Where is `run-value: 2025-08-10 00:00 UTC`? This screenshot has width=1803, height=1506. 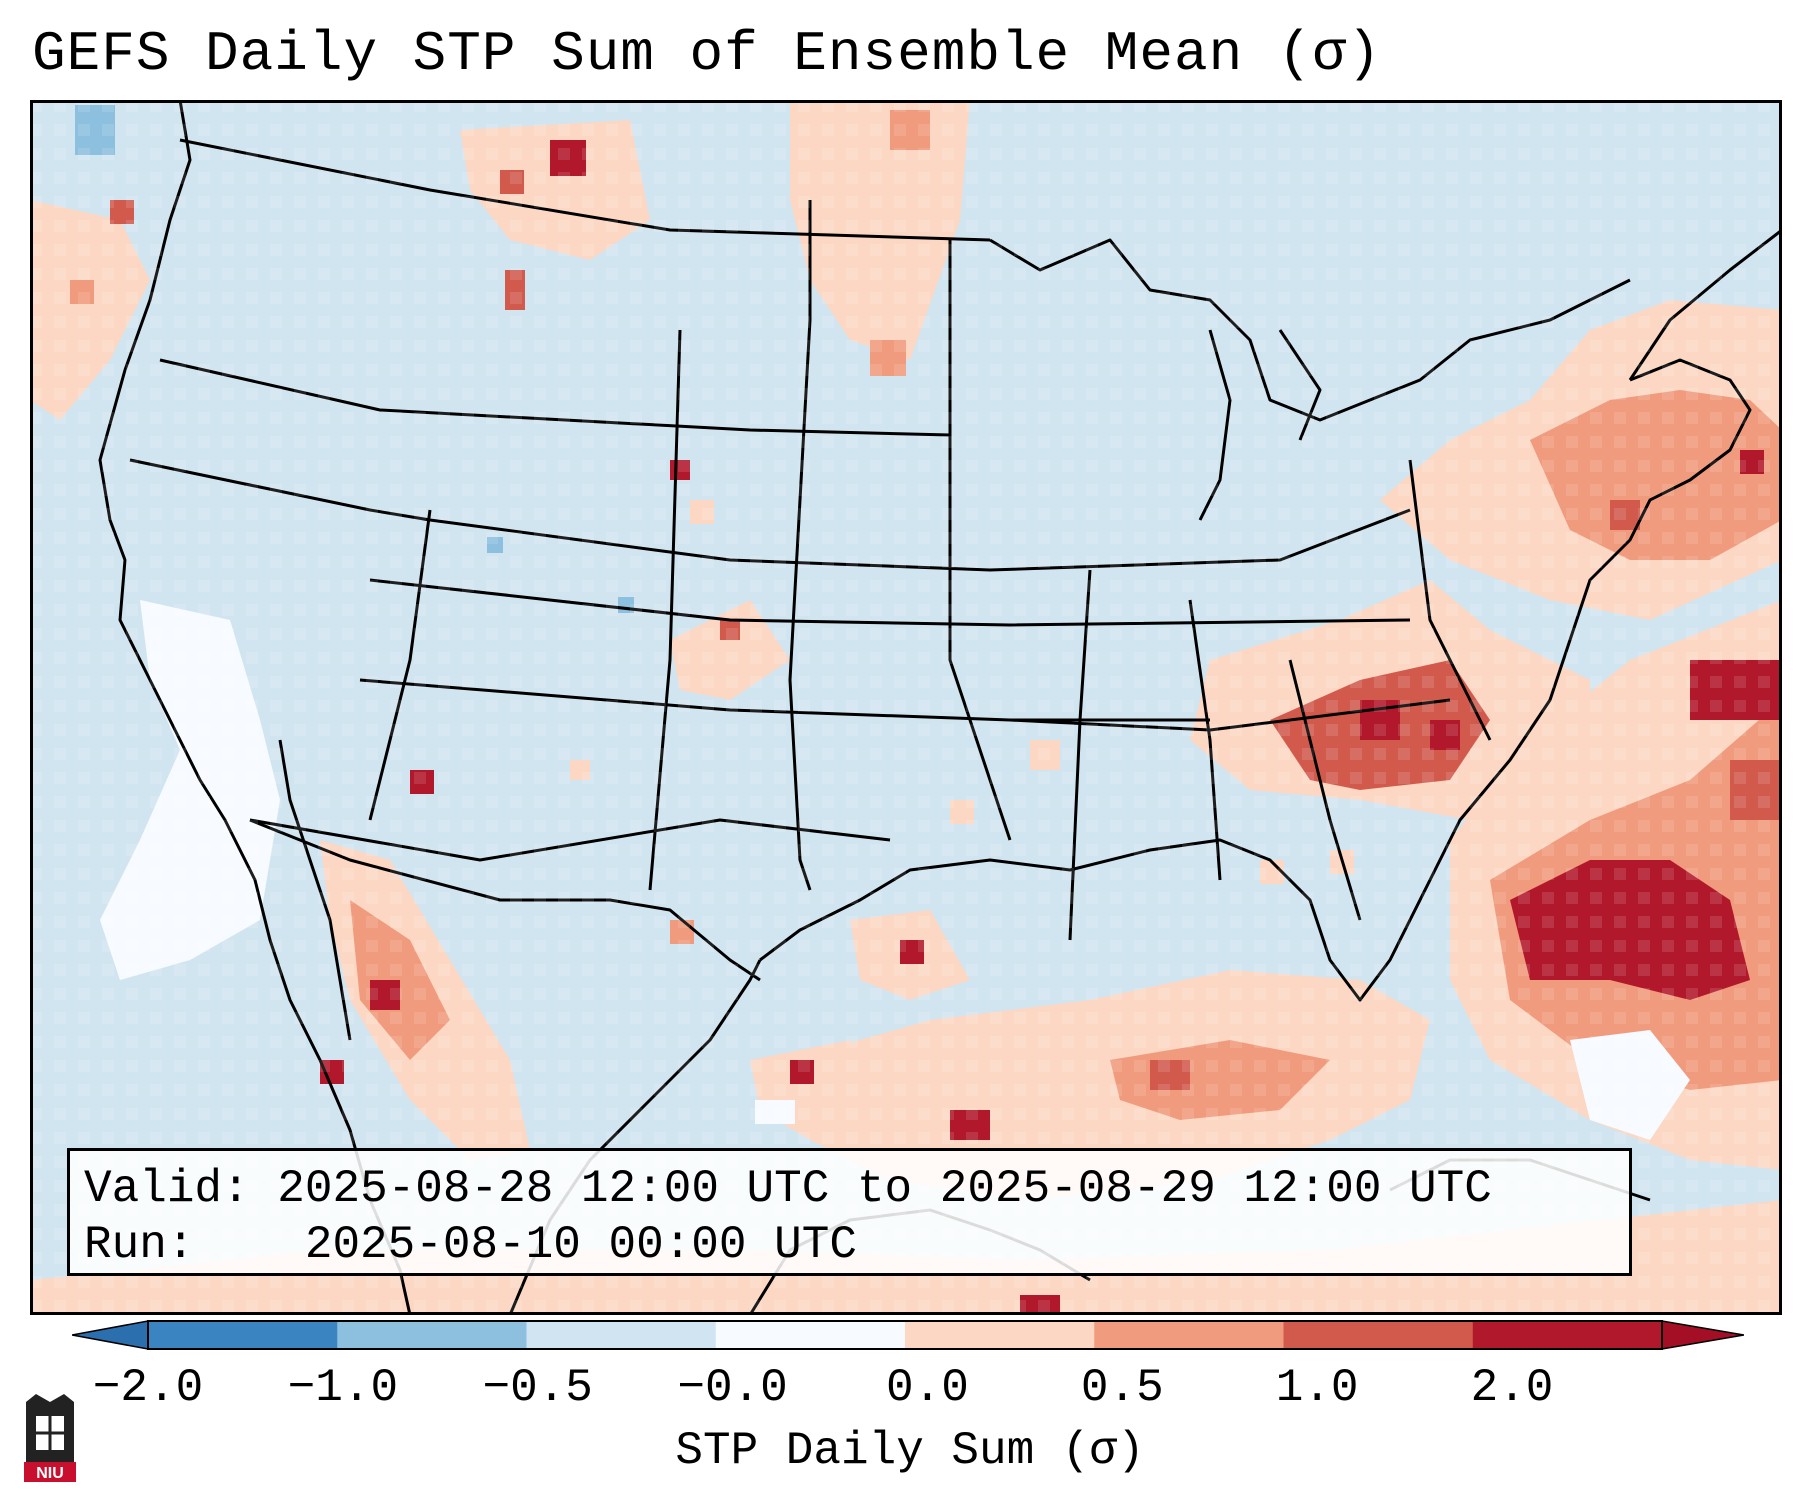 run-value: 2025-08-10 00:00 UTC is located at coordinates (580, 1245).